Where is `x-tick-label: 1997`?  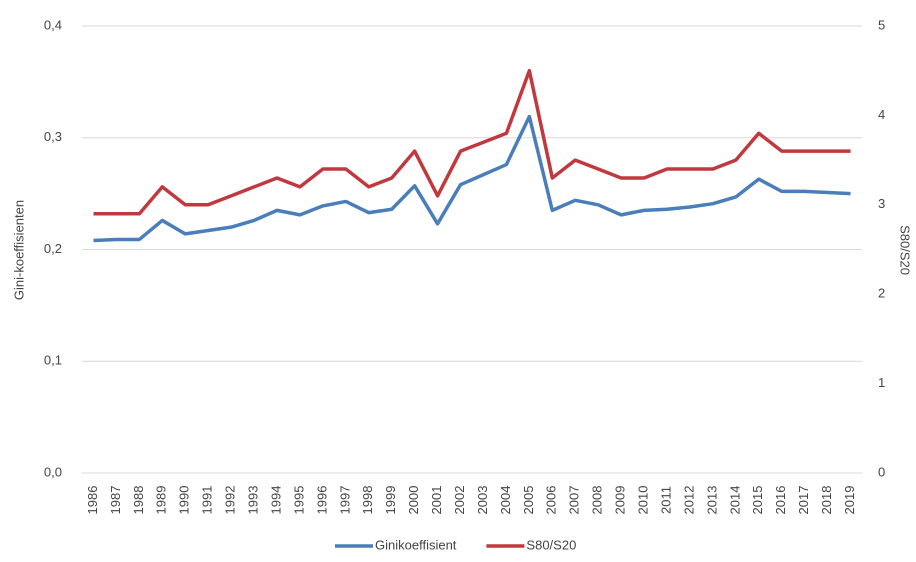
x-tick-label: 1997 is located at coordinates (344, 500).